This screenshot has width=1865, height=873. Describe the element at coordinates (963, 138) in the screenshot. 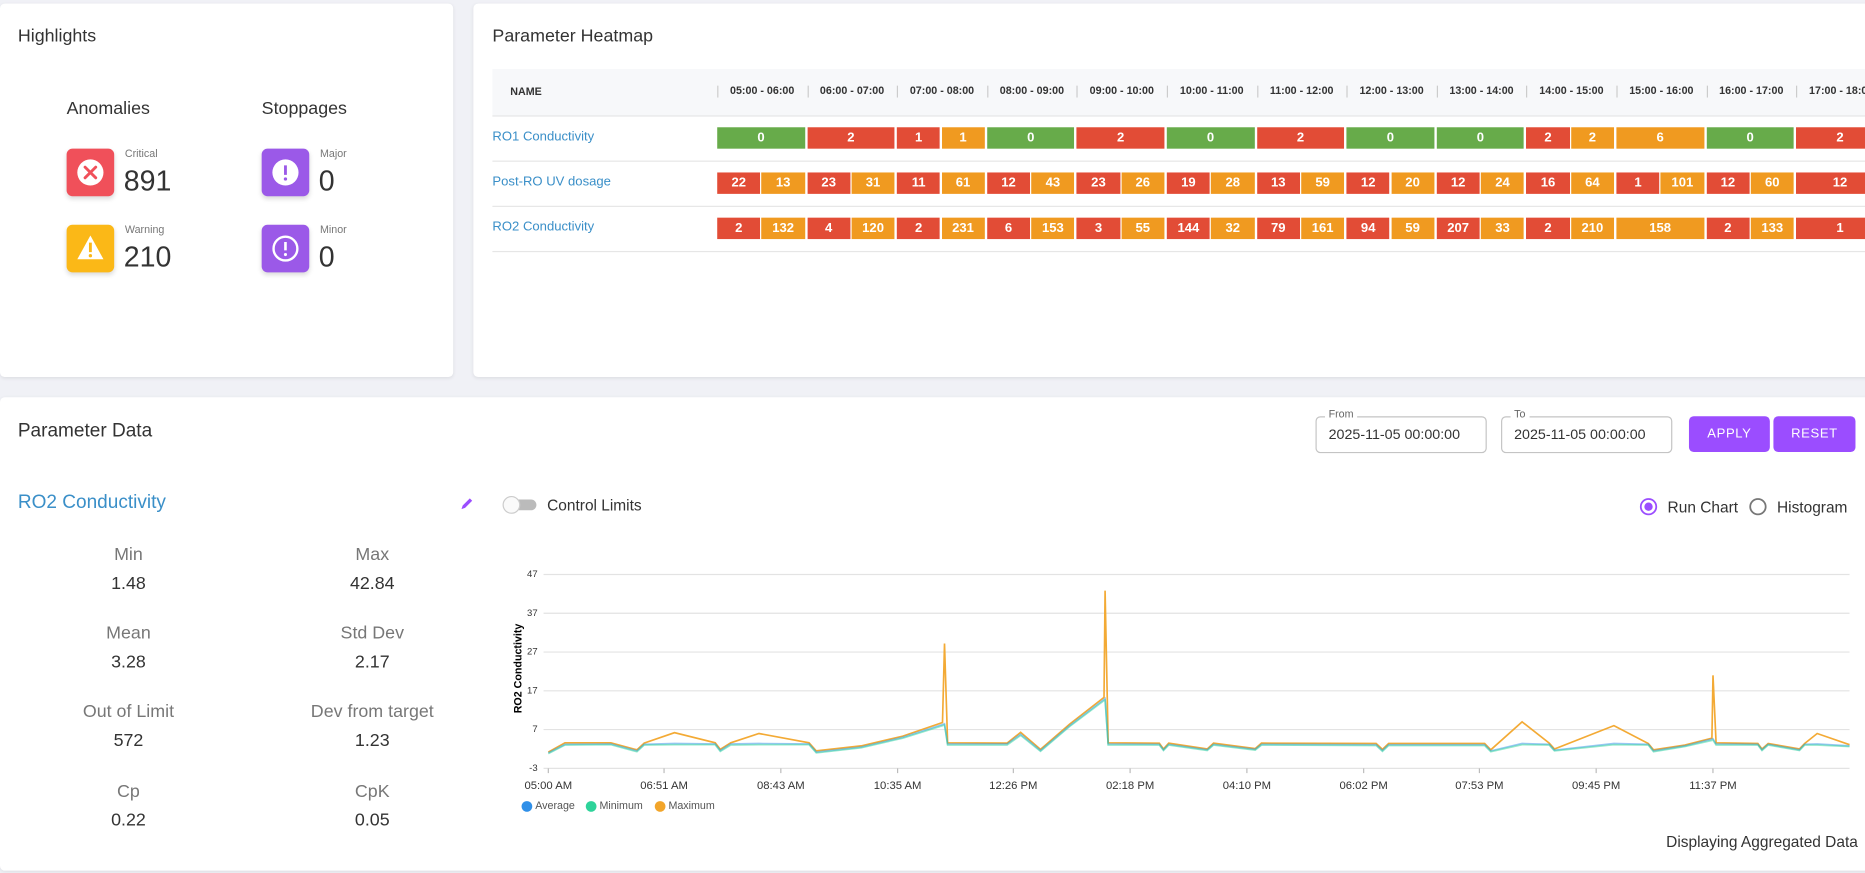

I see `cell-value: 1` at that location.